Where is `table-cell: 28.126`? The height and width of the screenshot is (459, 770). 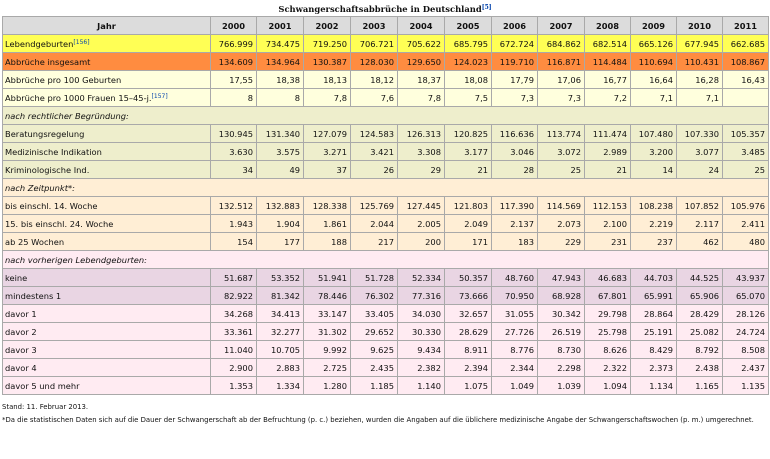 table-cell: 28.126 is located at coordinates (745, 313).